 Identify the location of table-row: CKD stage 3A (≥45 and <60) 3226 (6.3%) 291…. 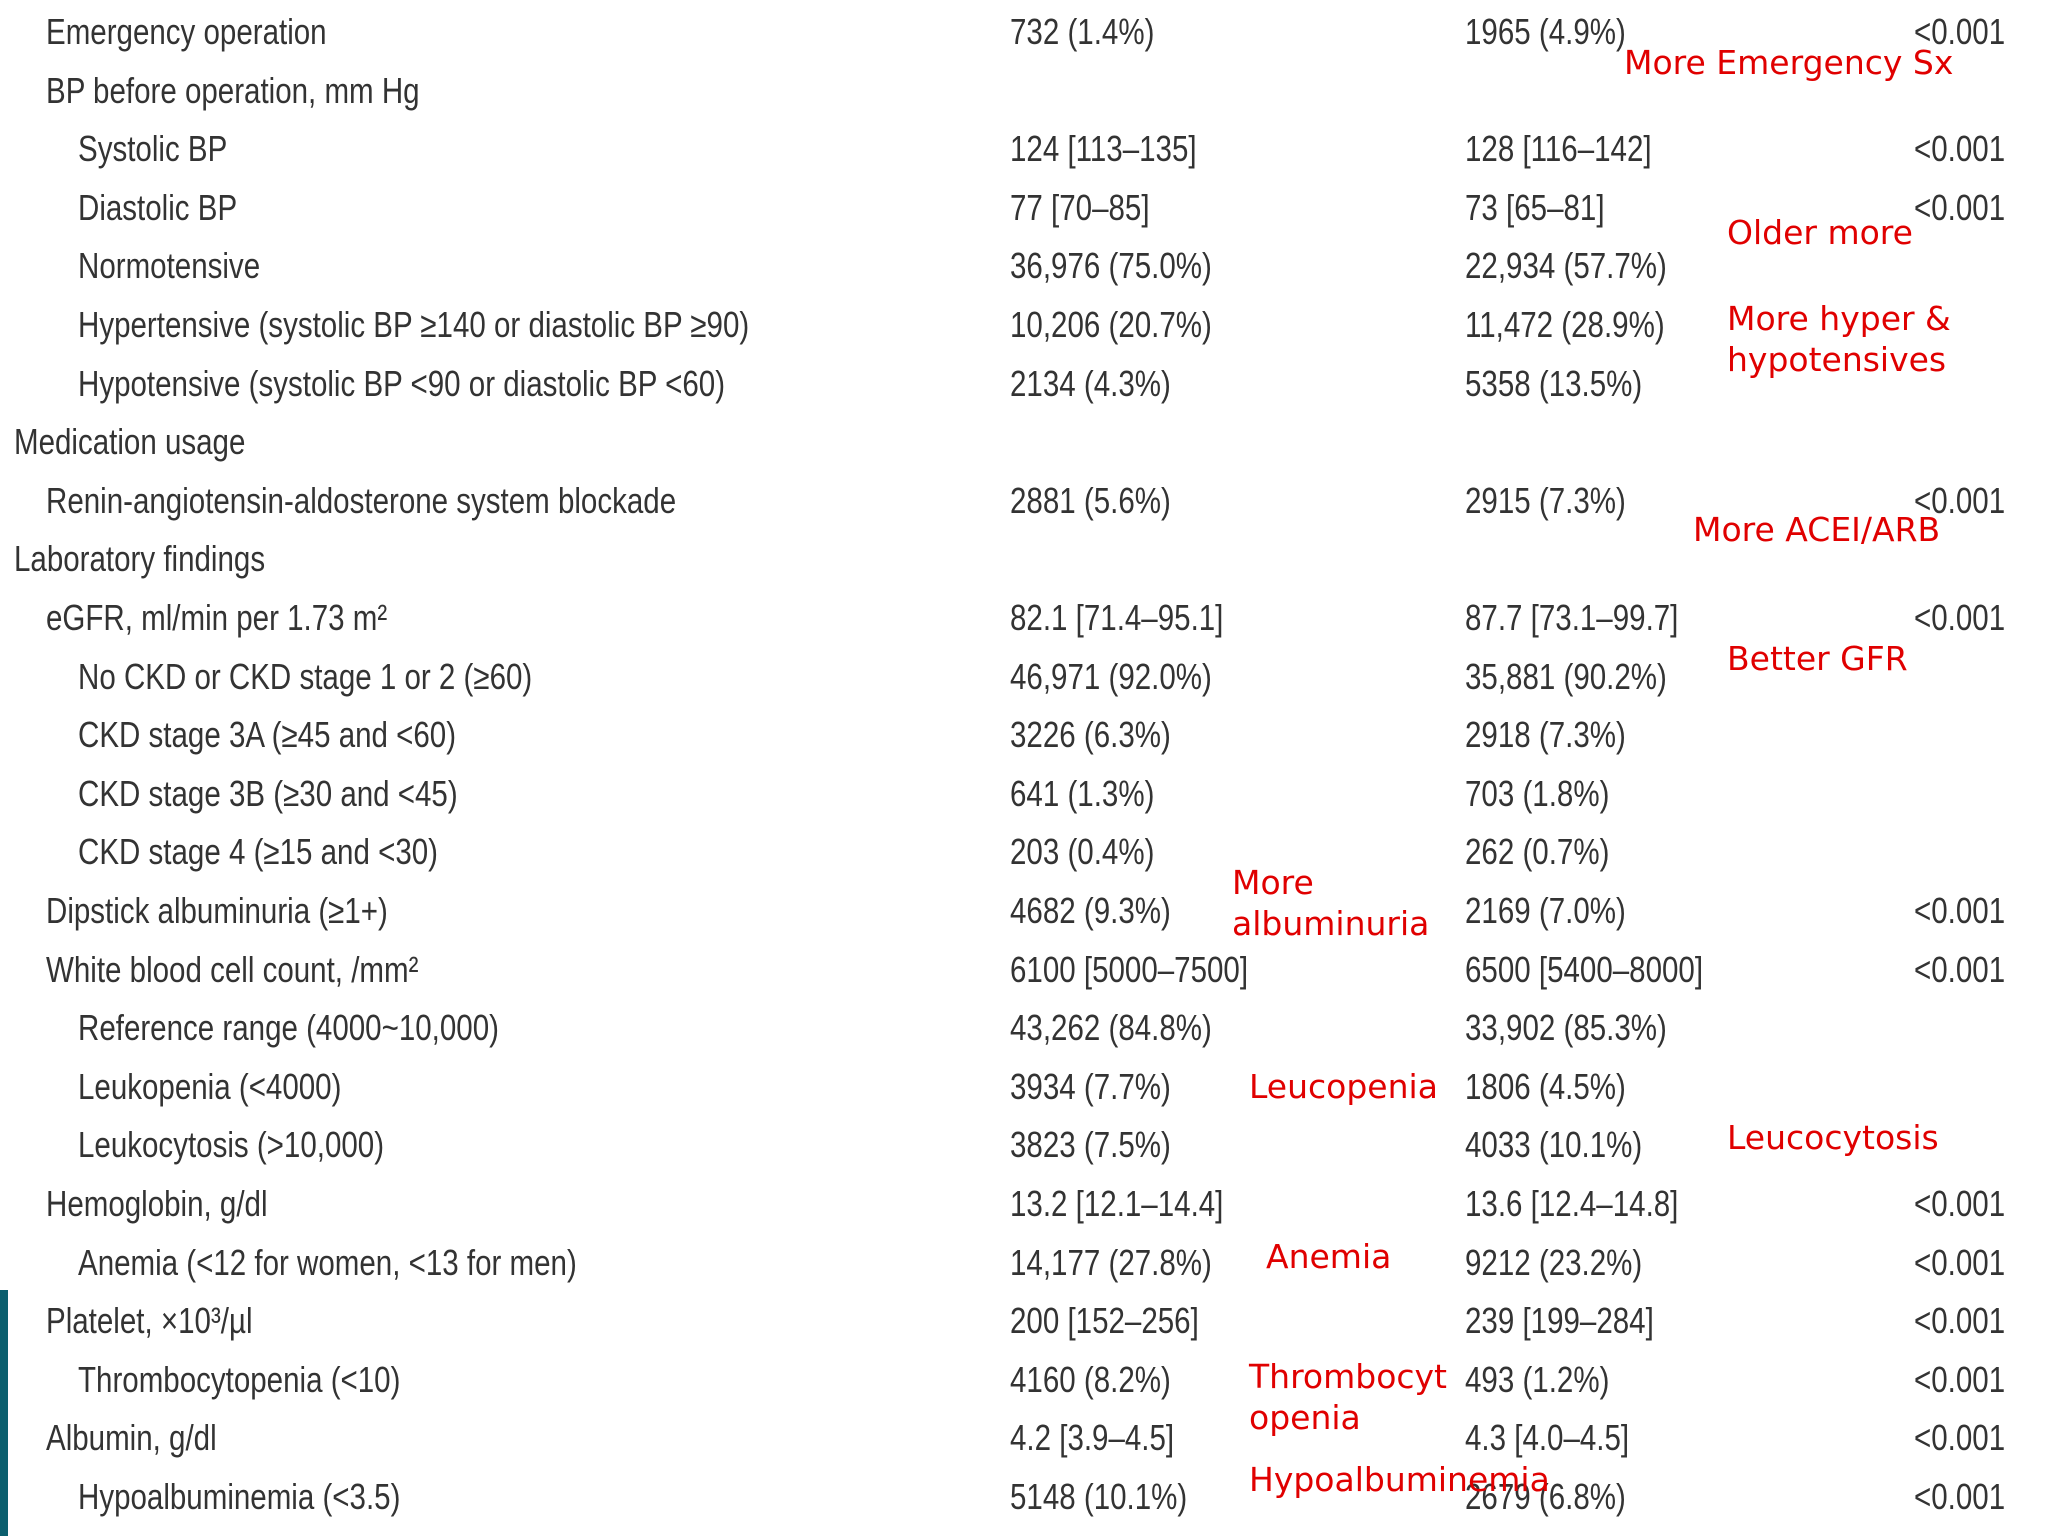
(1024, 735).